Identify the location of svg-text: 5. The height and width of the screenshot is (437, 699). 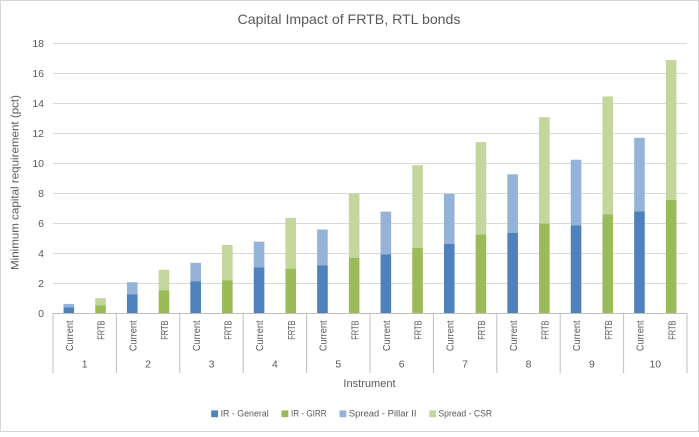
(338, 365).